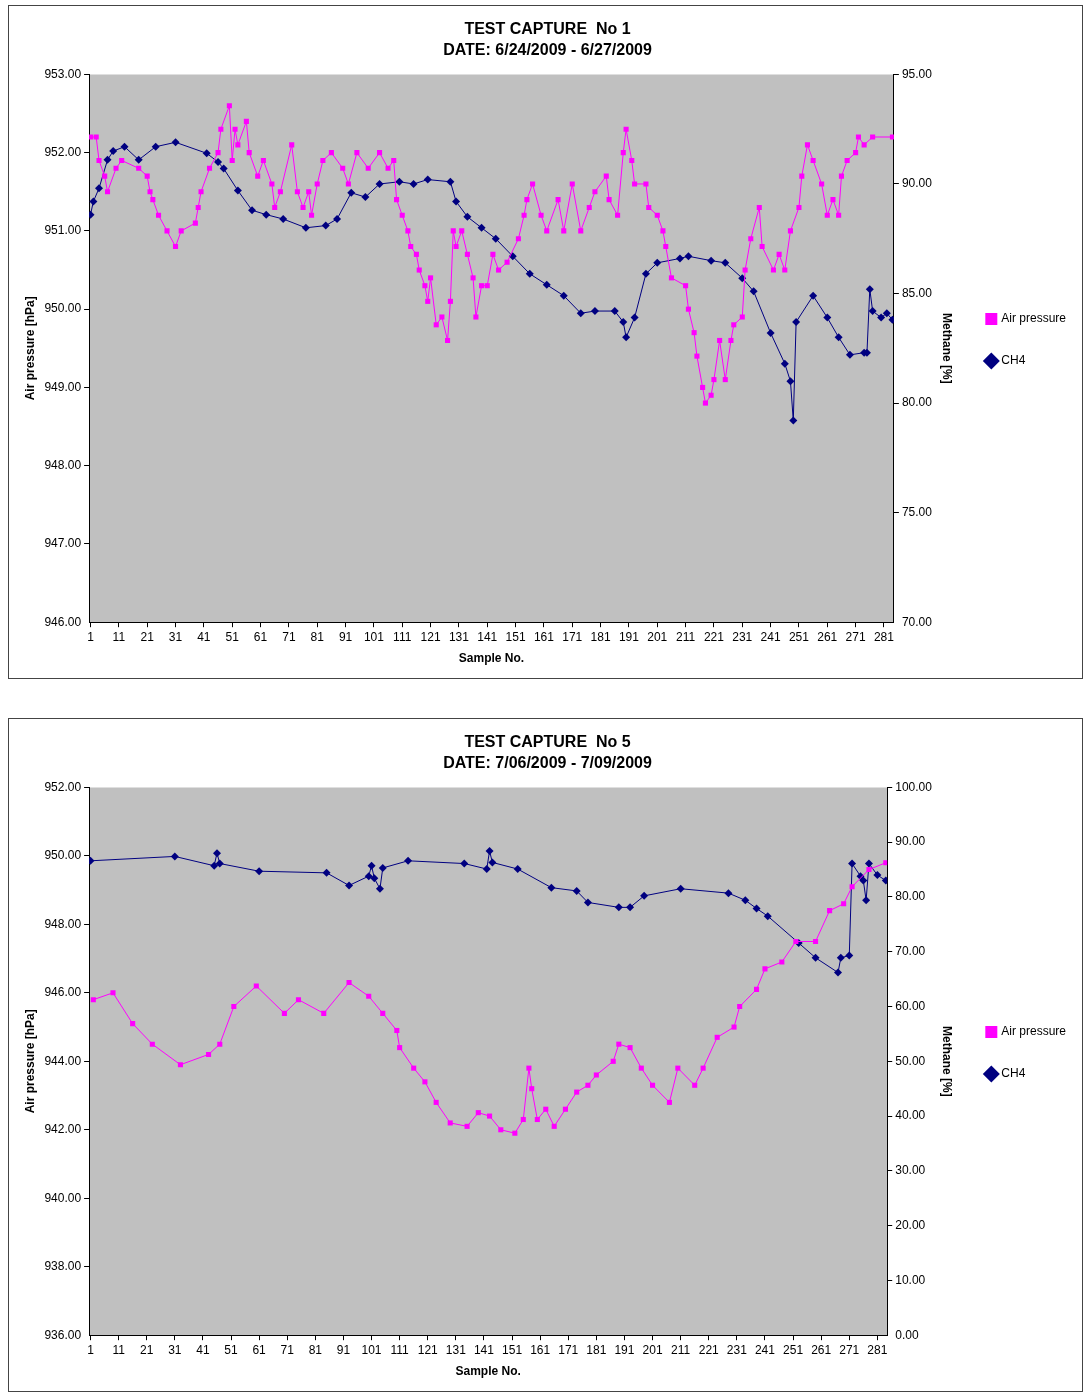 The width and height of the screenshot is (1083, 1396). I want to click on x-tick-label: 231, so click(737, 1349).